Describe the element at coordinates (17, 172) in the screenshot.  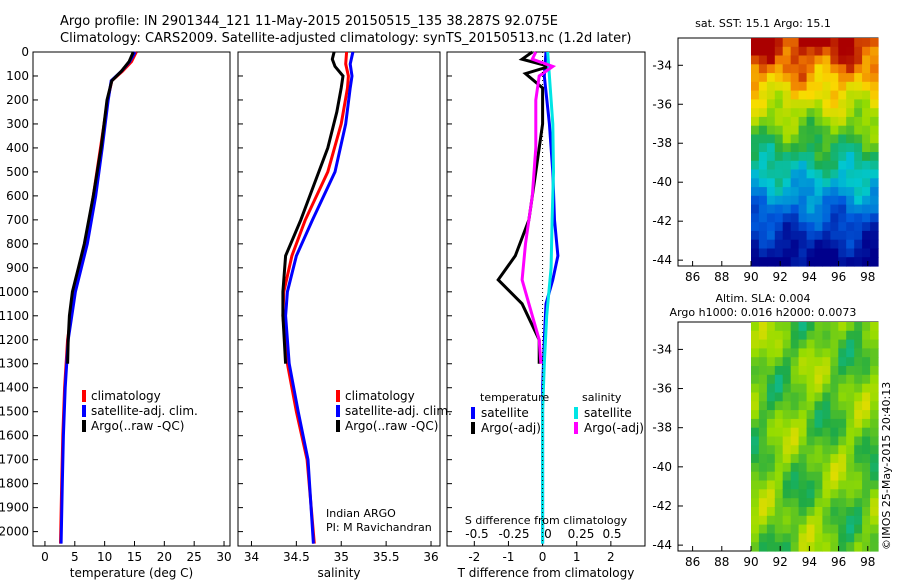
I see `temperature-ytick-label: 500` at that location.